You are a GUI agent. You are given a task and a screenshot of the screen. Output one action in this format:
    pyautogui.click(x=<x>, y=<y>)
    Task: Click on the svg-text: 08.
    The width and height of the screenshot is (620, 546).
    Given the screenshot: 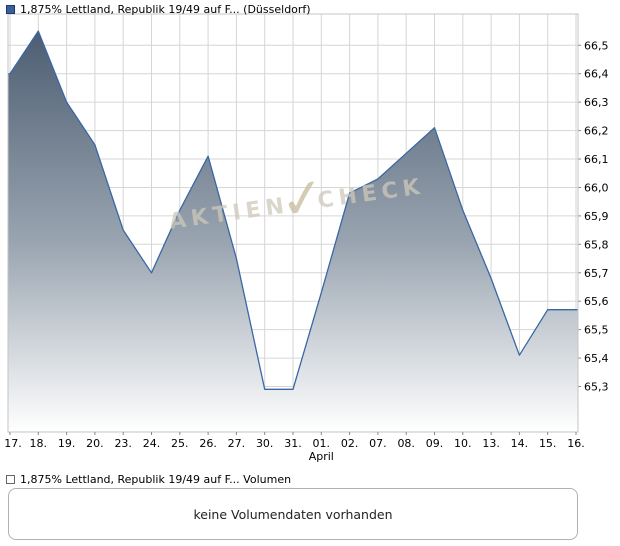 What is the action you would take?
    pyautogui.click(x=406, y=443)
    